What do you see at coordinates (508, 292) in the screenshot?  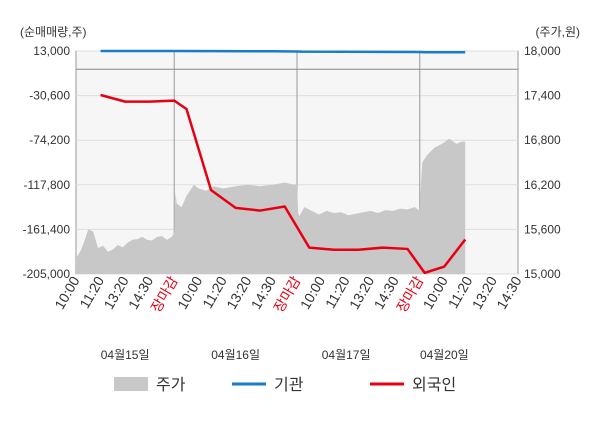 I see `x-tick-label: 14:30` at bounding box center [508, 292].